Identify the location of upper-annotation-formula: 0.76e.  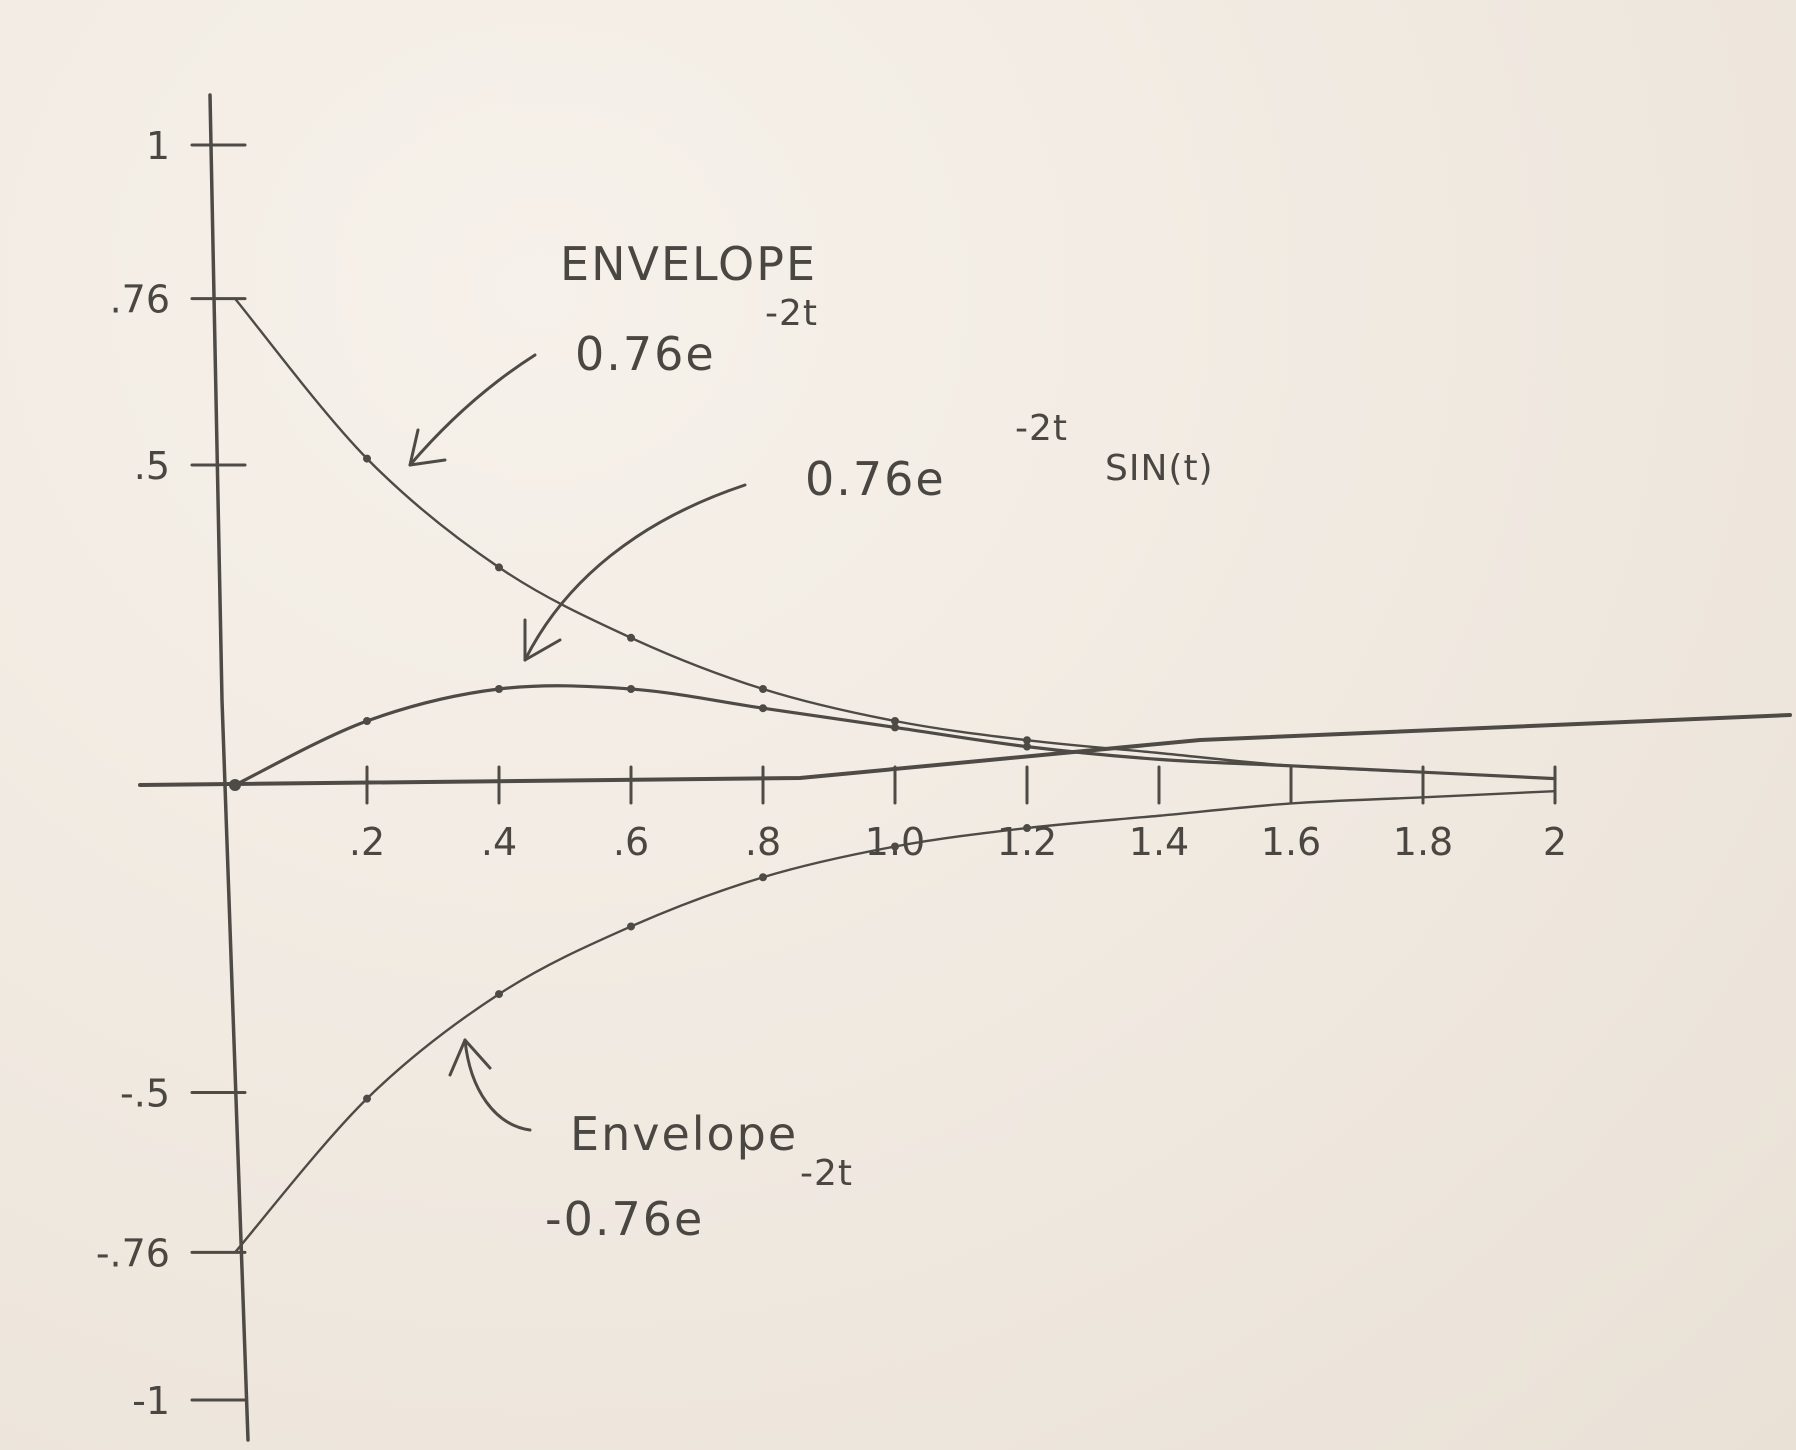
(645, 354).